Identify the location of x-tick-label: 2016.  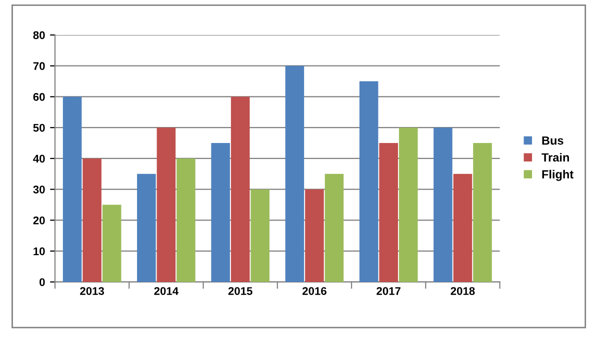
(314, 291).